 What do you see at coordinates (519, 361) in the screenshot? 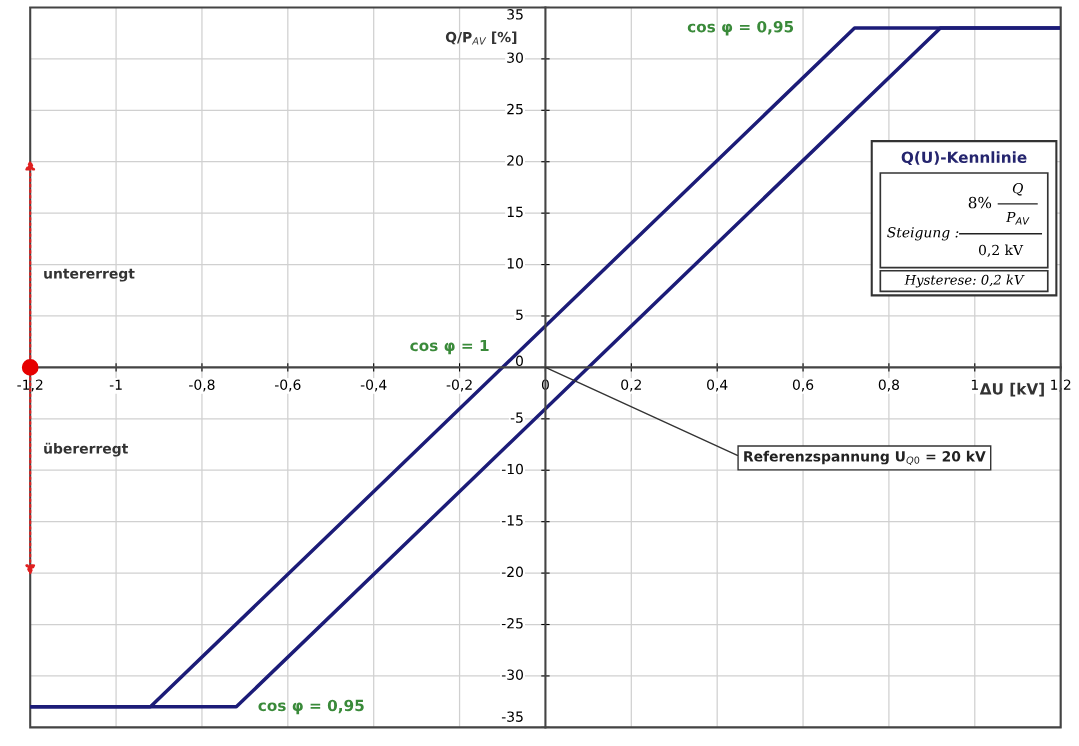
I see `y-tick-label: 0` at bounding box center [519, 361].